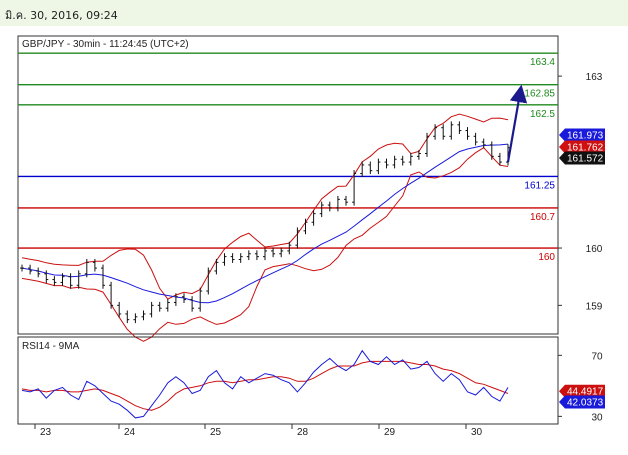  I want to click on rsi-line, so click(265, 384).